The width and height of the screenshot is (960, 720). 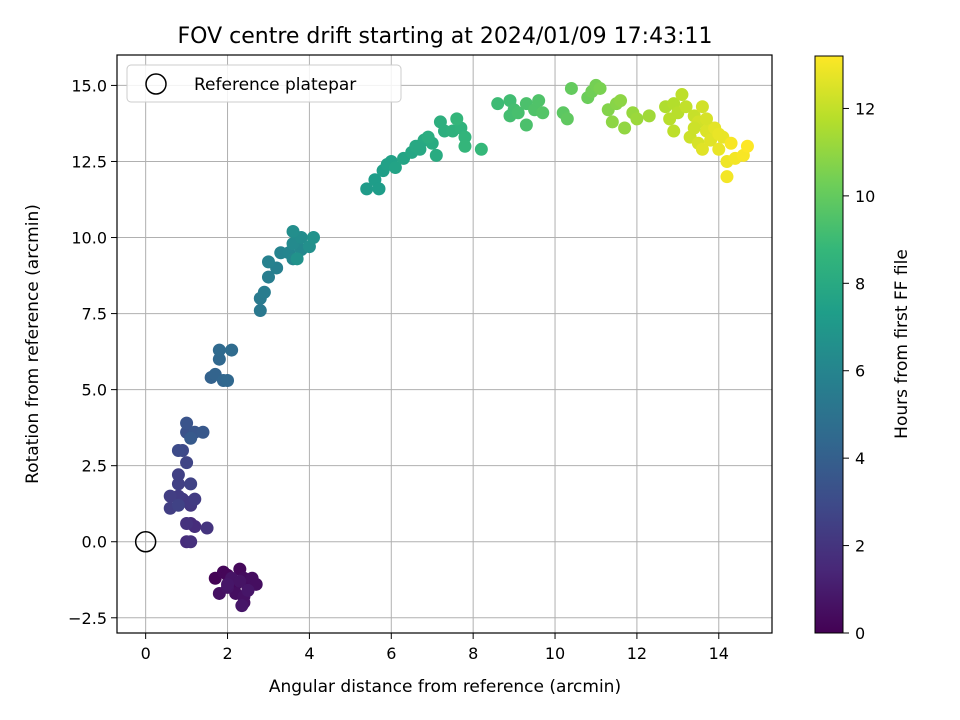 What do you see at coordinates (89, 85) in the screenshot?
I see `y-tick-label: 15.0` at bounding box center [89, 85].